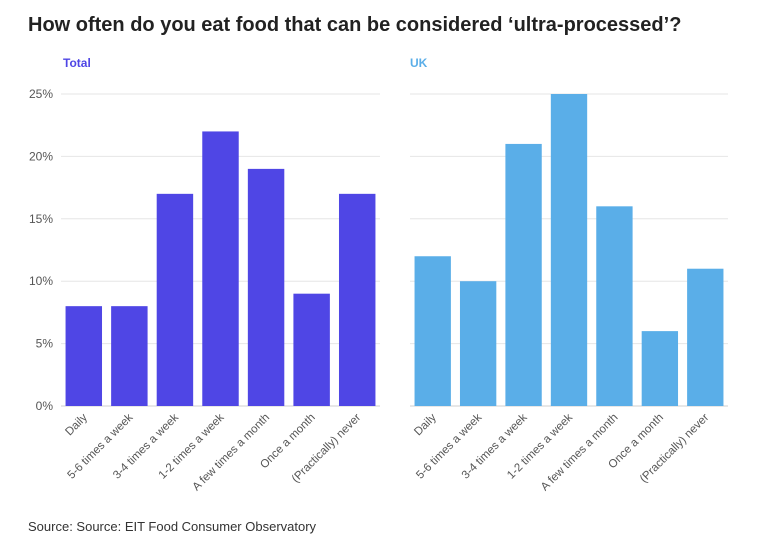 Image resolution: width=768 pixels, height=545 pixels. I want to click on y-tick-label: 10%, so click(41, 281).